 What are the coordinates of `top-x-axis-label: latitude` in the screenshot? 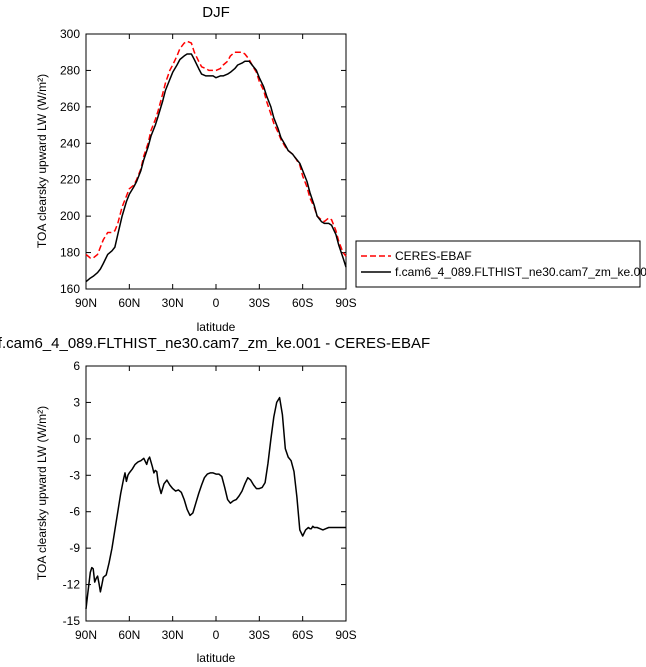 It's located at (216, 327).